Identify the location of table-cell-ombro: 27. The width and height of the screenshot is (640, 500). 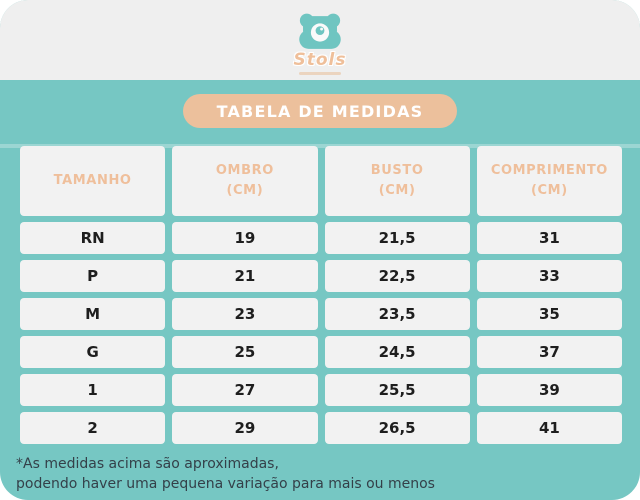
(245, 390).